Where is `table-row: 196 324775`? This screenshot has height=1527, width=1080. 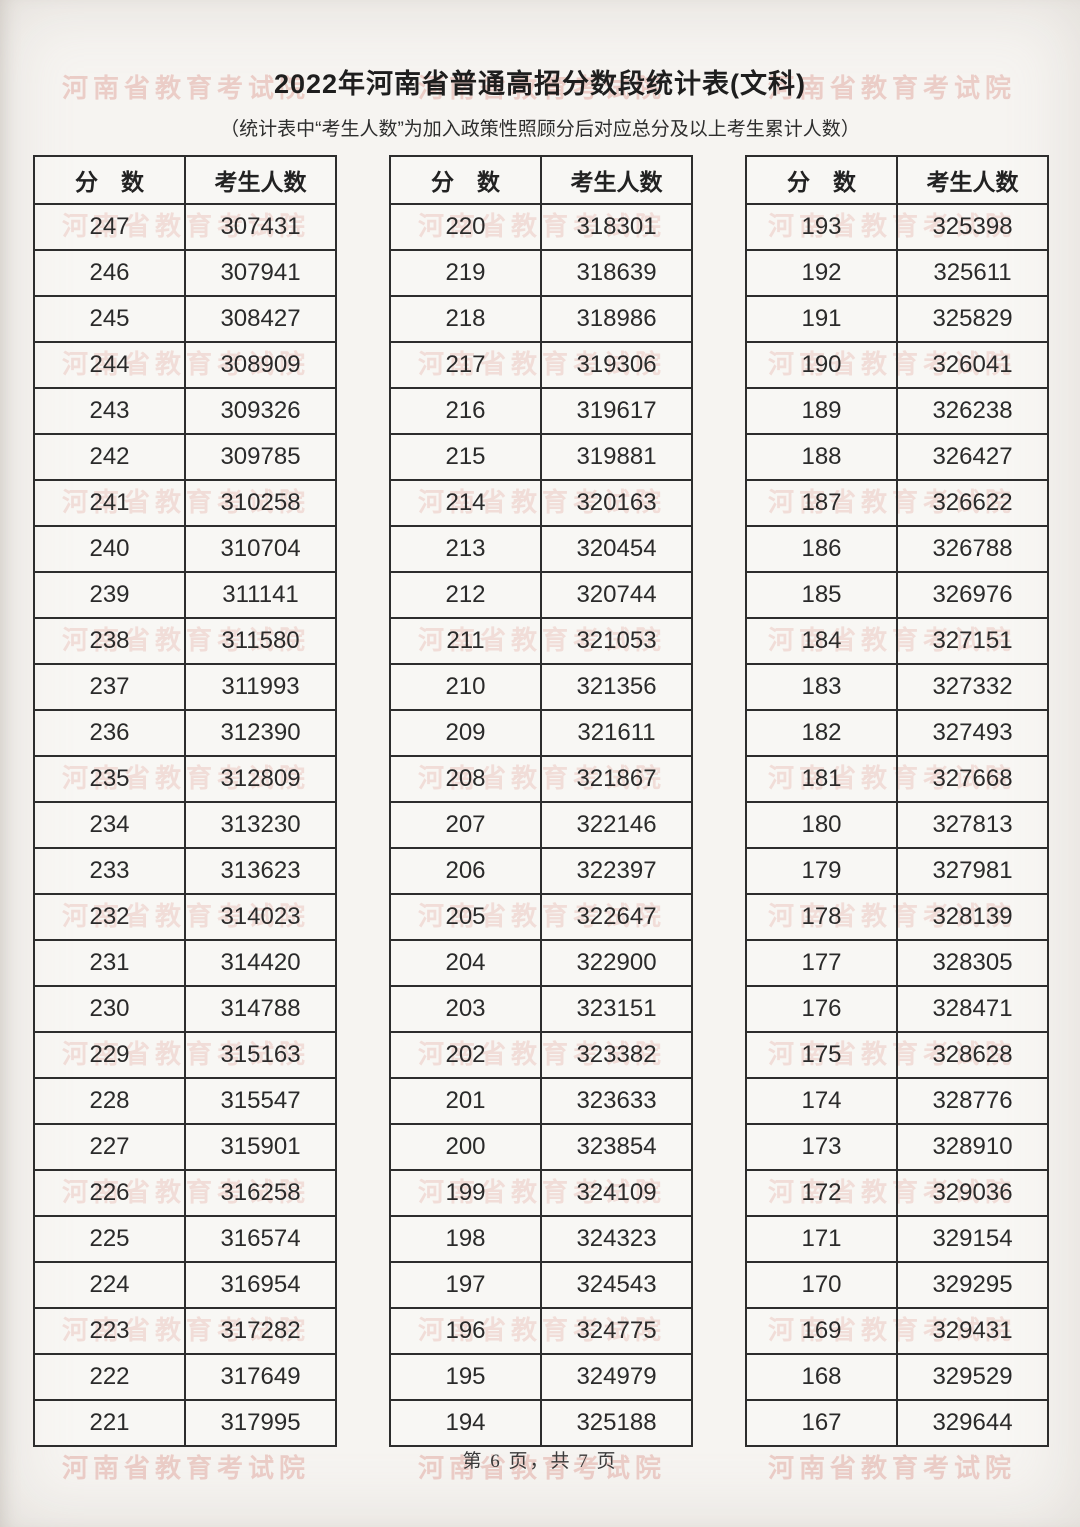 table-row: 196 324775 is located at coordinates (541, 1331).